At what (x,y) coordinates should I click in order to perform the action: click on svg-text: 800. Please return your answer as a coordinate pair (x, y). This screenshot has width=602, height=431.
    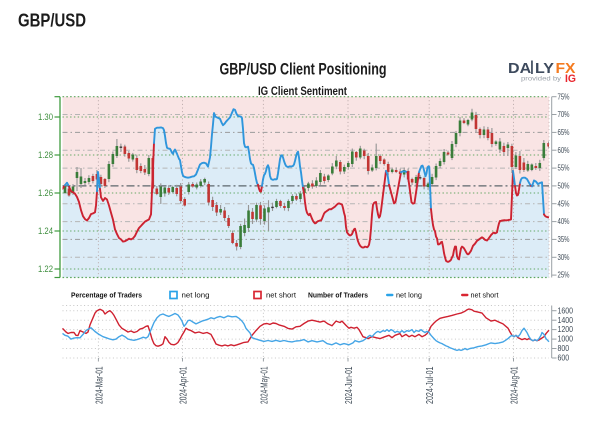
    Looking at the image, I should click on (564, 348).